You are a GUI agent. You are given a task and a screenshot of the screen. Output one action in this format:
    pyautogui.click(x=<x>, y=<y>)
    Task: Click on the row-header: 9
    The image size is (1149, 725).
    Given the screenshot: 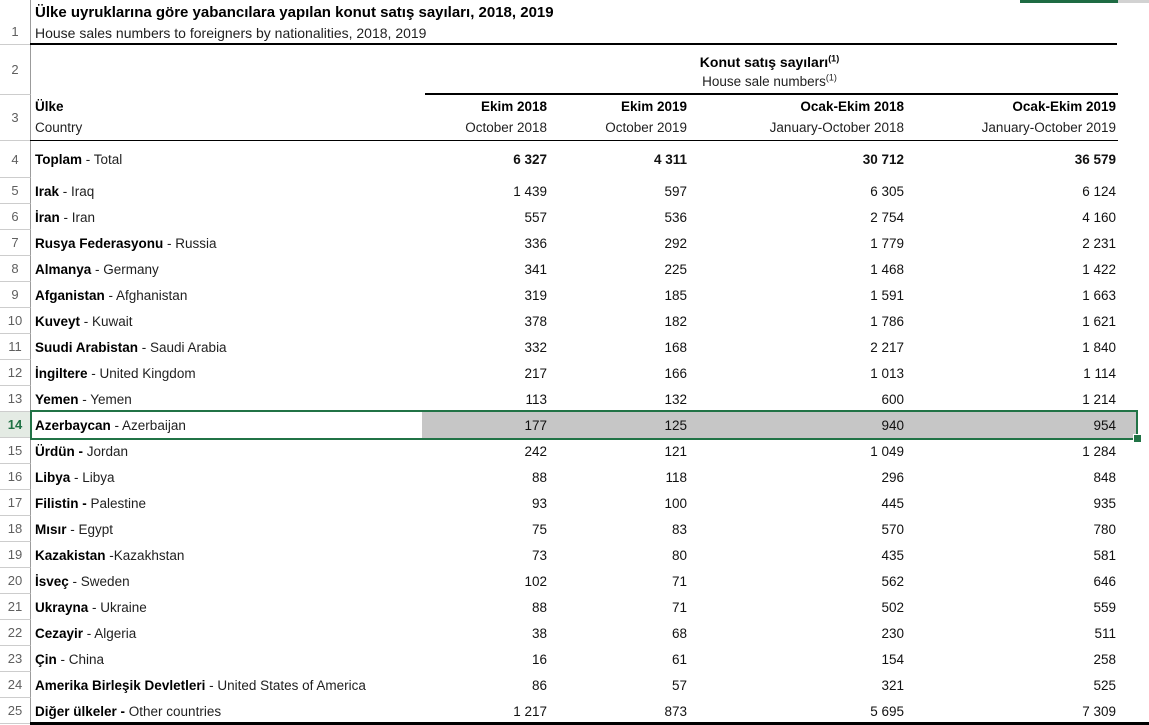 What is the action you would take?
    pyautogui.click(x=15, y=295)
    